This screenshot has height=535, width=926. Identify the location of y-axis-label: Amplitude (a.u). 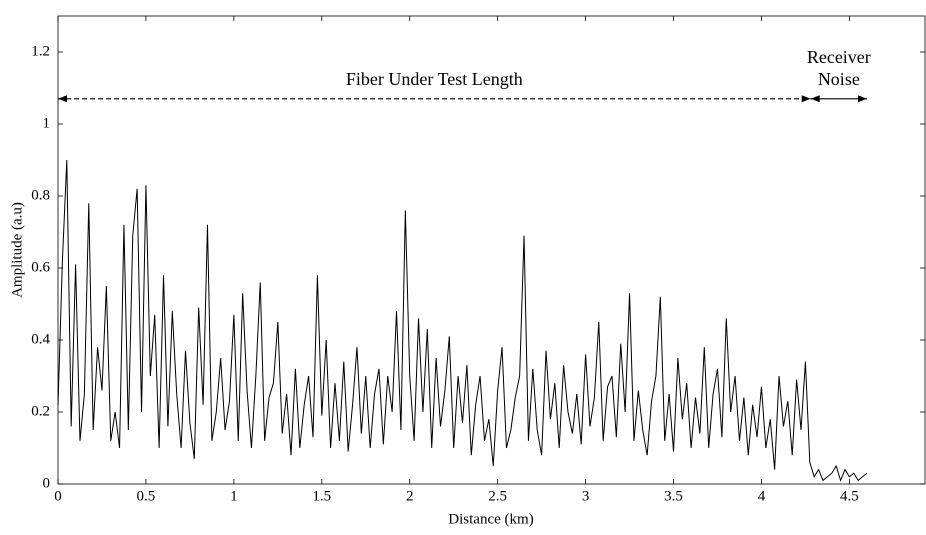
(17, 250).